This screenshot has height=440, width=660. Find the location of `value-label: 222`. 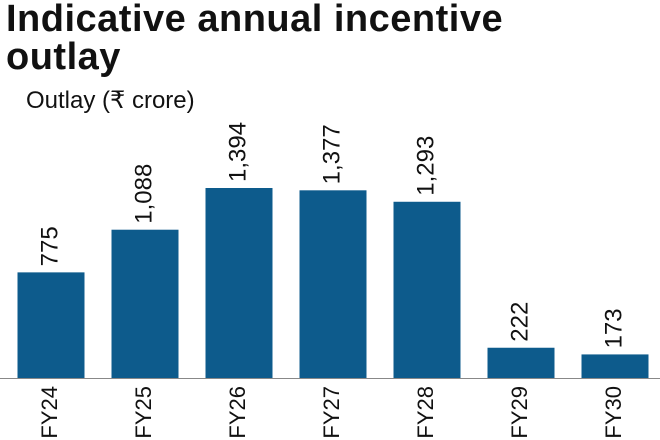

value-label: 222 is located at coordinates (519, 322).